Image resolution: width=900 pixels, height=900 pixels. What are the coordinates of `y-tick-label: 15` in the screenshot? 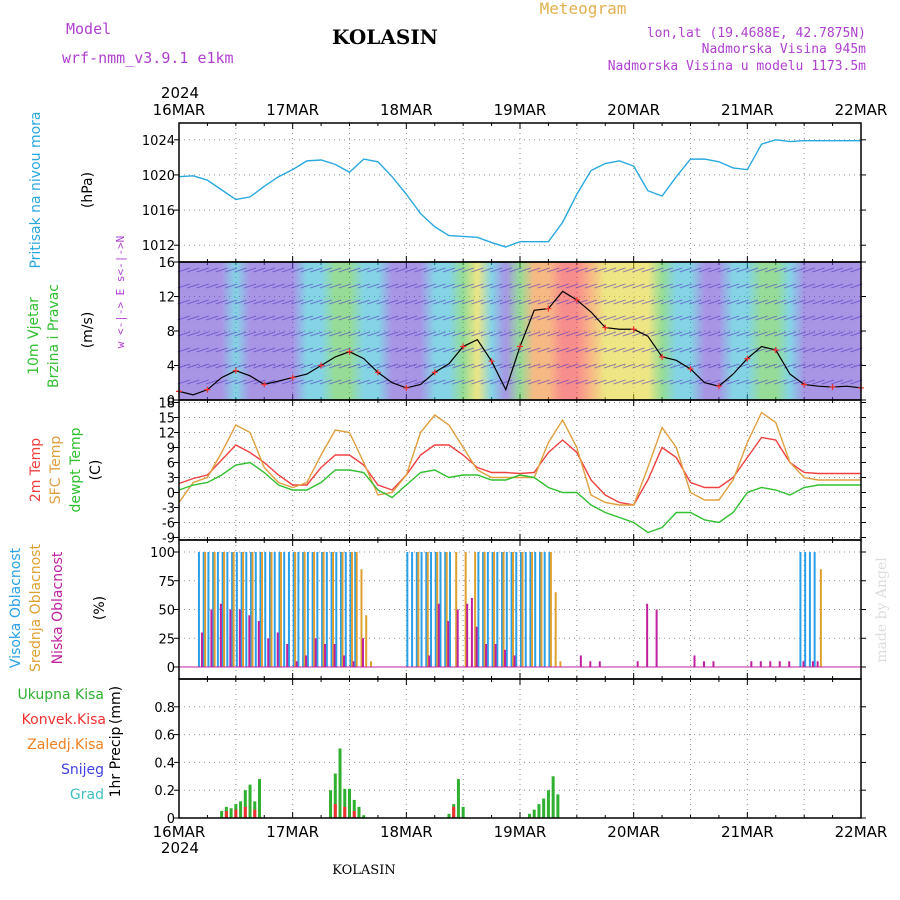 It's located at (166, 419).